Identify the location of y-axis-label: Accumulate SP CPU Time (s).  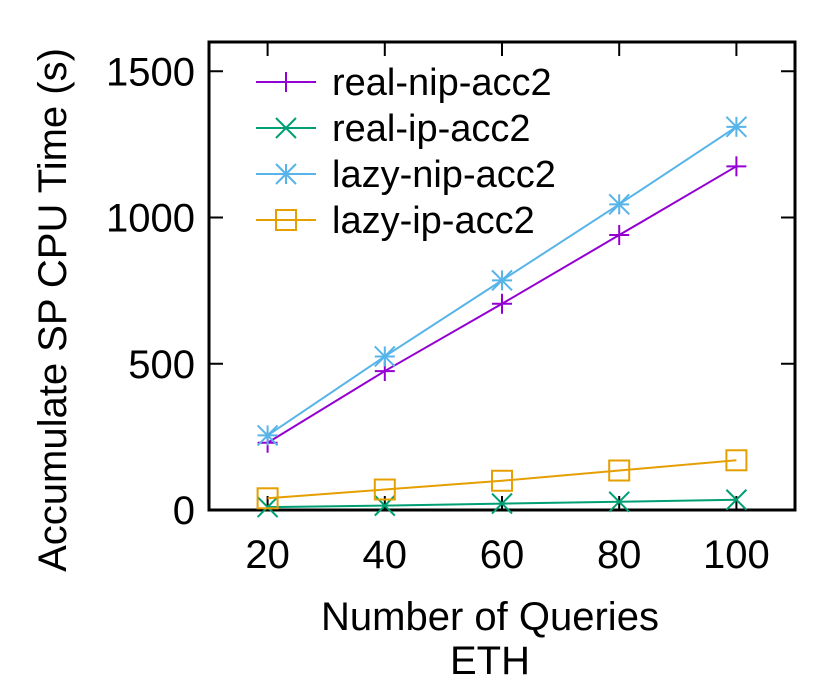
(53, 310).